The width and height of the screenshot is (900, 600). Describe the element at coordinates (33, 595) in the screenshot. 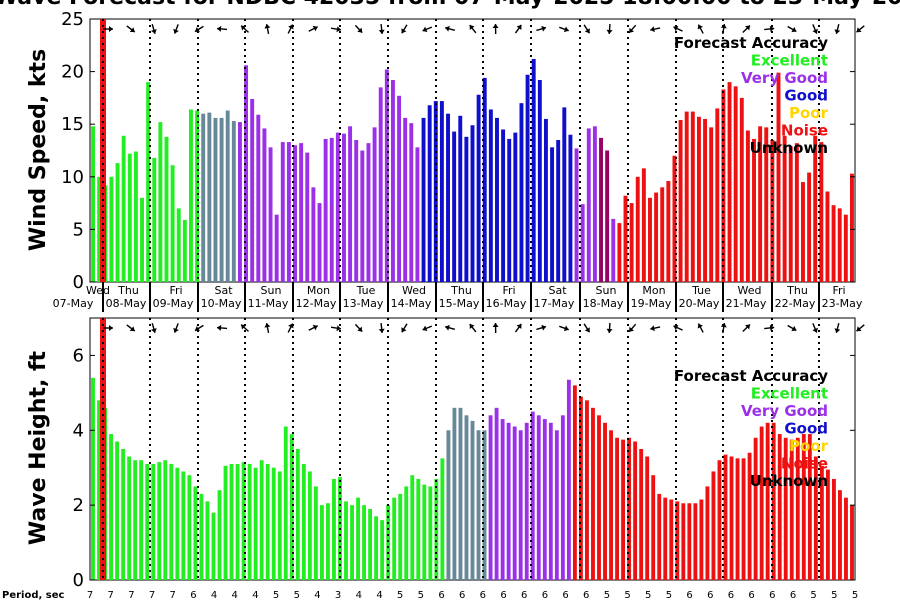

I see `period-label: Period, sec` at that location.